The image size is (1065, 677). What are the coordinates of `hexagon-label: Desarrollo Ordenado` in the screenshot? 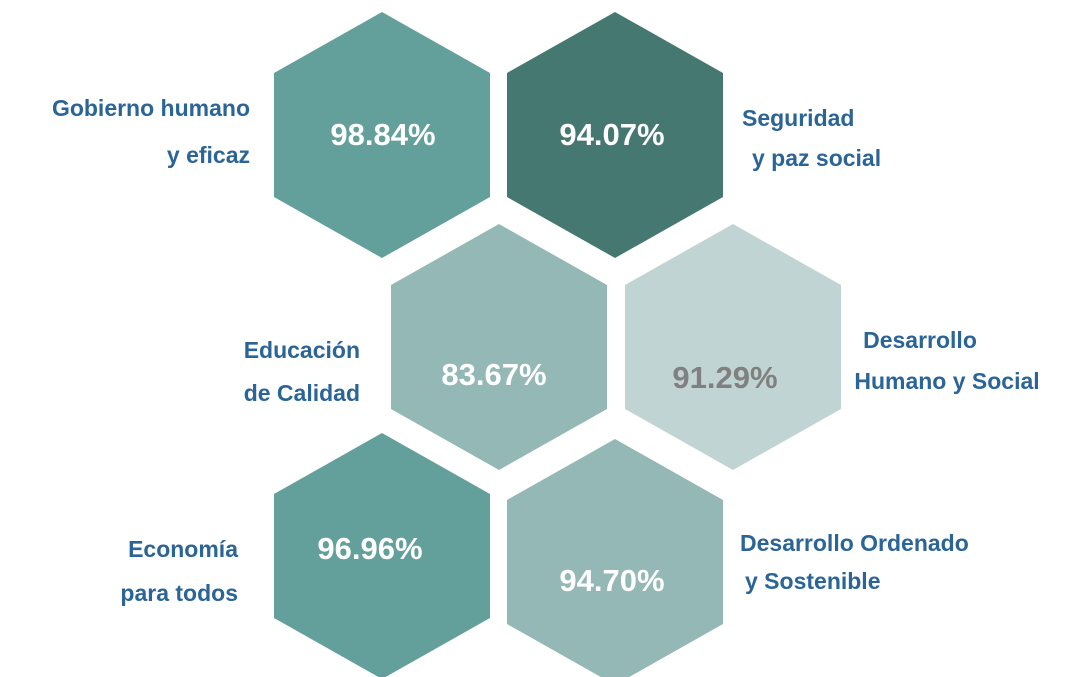 It's located at (854, 543).